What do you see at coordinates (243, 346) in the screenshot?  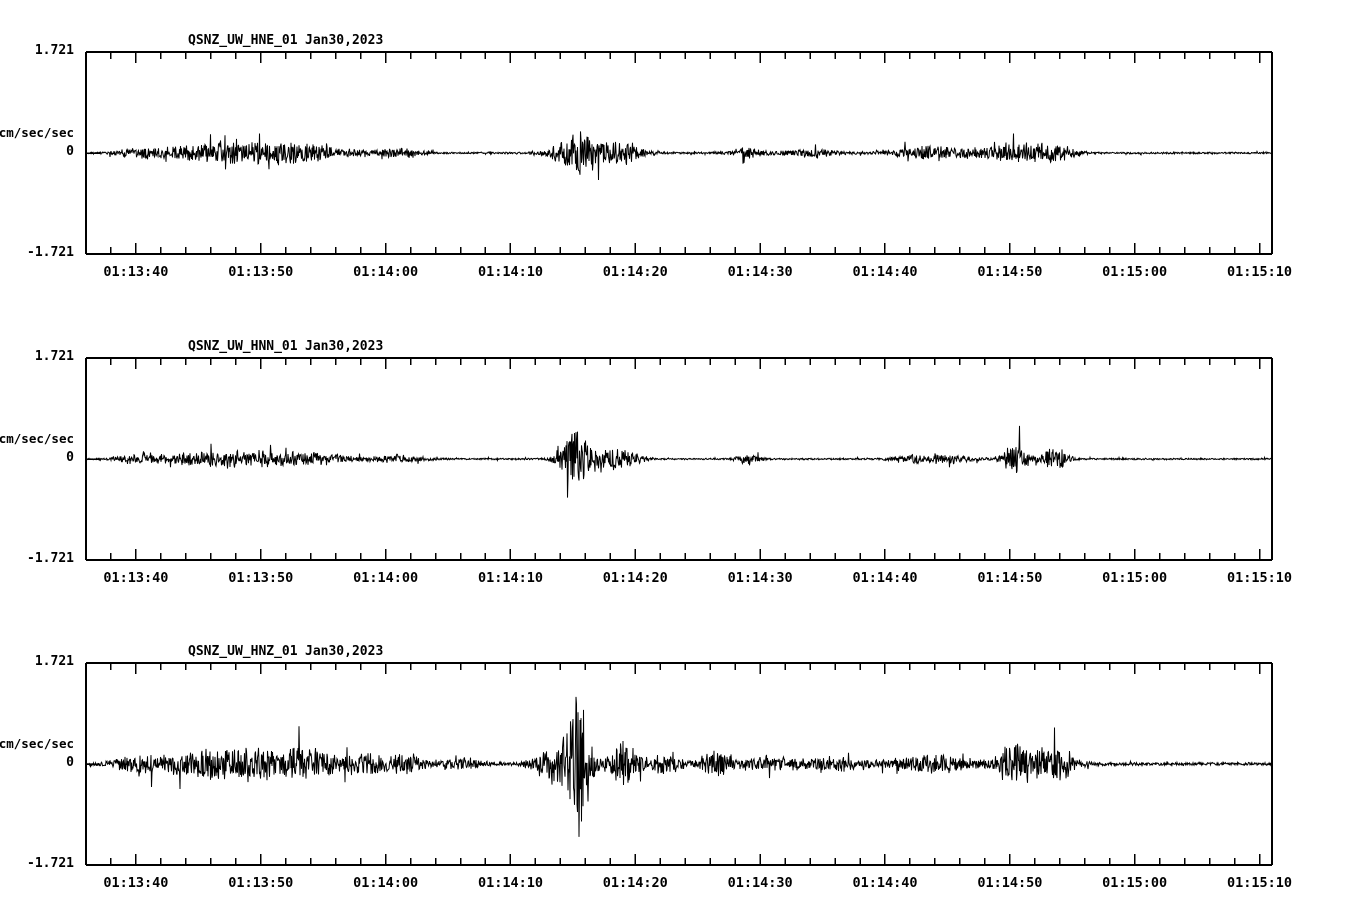 I see `panel-title-station: QSNZ_UW_HNN_01` at bounding box center [243, 346].